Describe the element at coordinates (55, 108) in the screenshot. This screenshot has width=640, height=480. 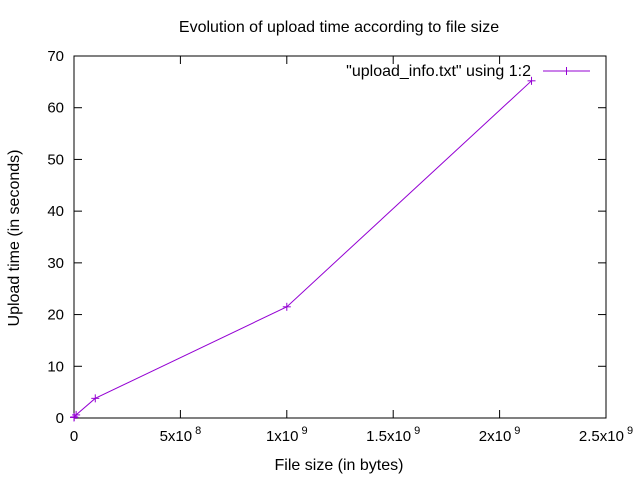
I see `y-tick-label: 60` at that location.